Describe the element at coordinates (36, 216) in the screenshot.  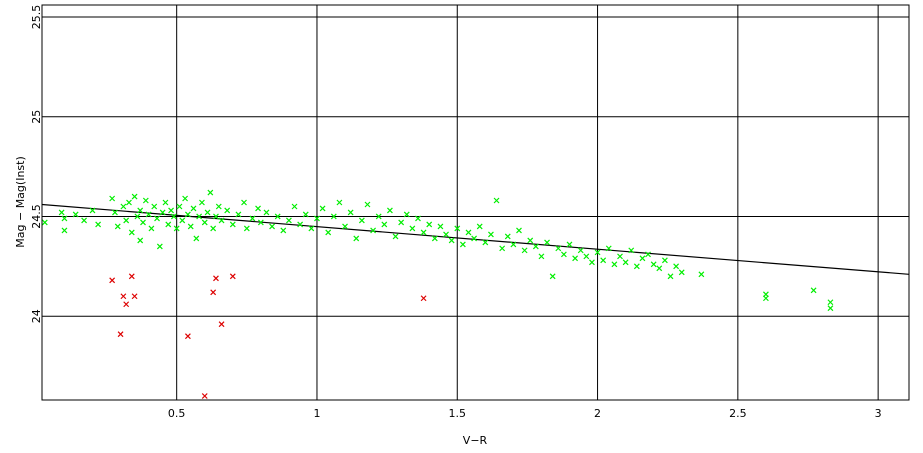
I see `y-tick-label: 24.5` at that location.